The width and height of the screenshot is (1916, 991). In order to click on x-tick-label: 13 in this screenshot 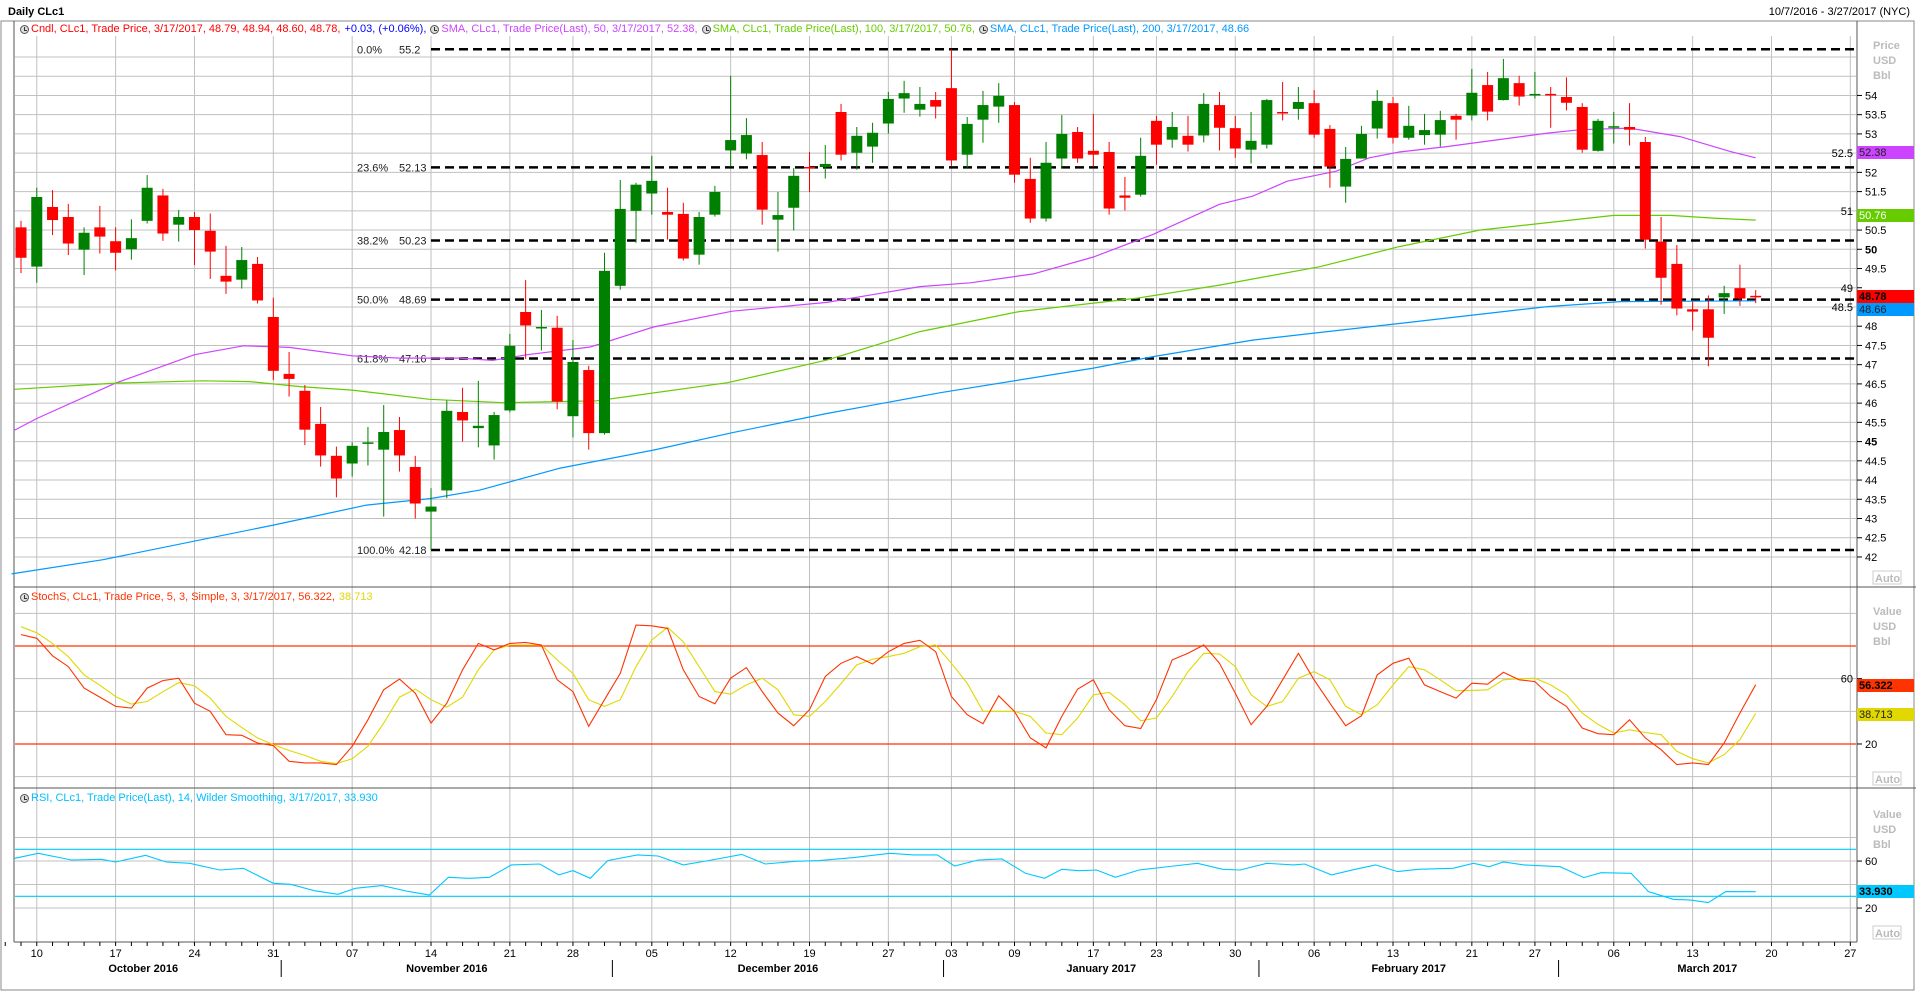, I will do `click(1393, 954)`.